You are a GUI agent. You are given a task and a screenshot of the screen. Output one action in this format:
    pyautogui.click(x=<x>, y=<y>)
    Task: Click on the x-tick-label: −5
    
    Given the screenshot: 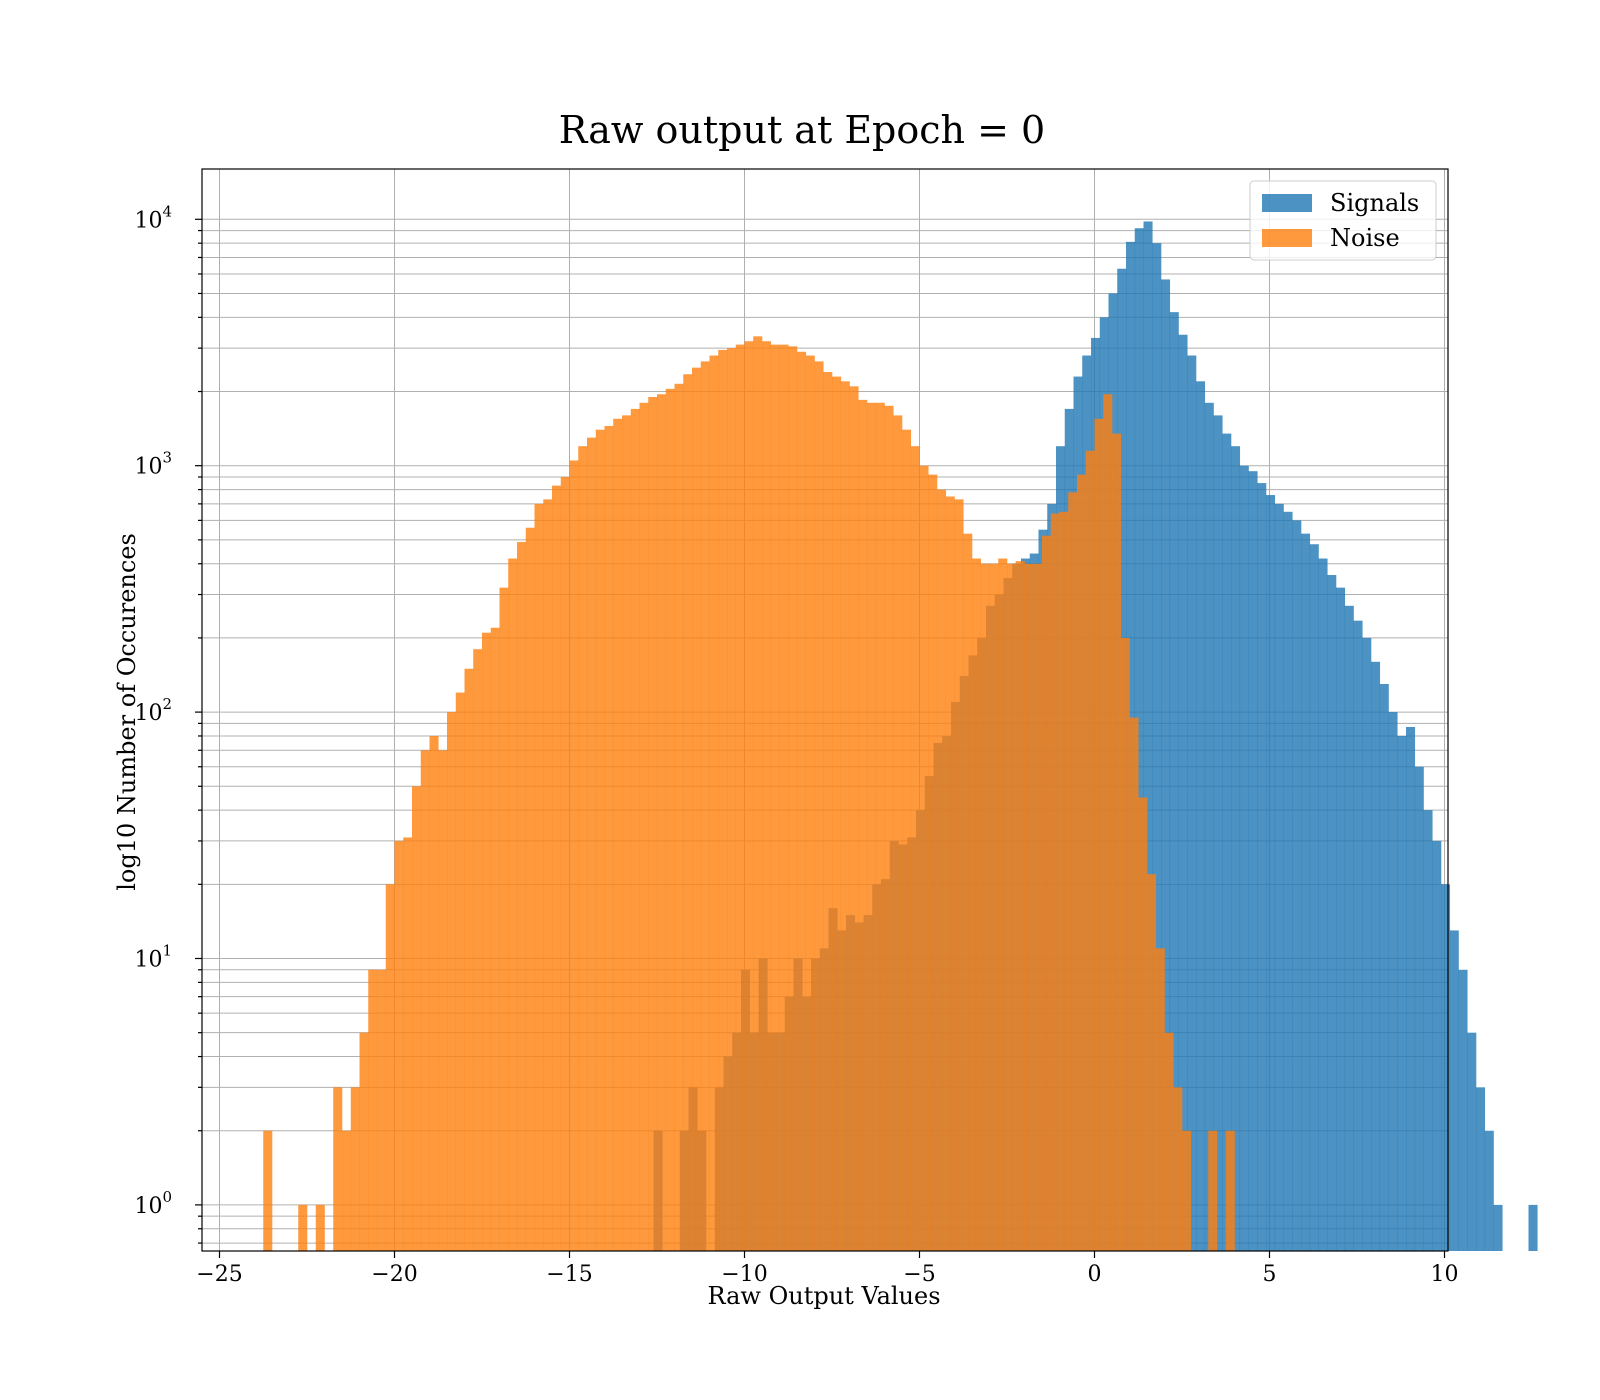 What is the action you would take?
    pyautogui.click(x=919, y=1274)
    